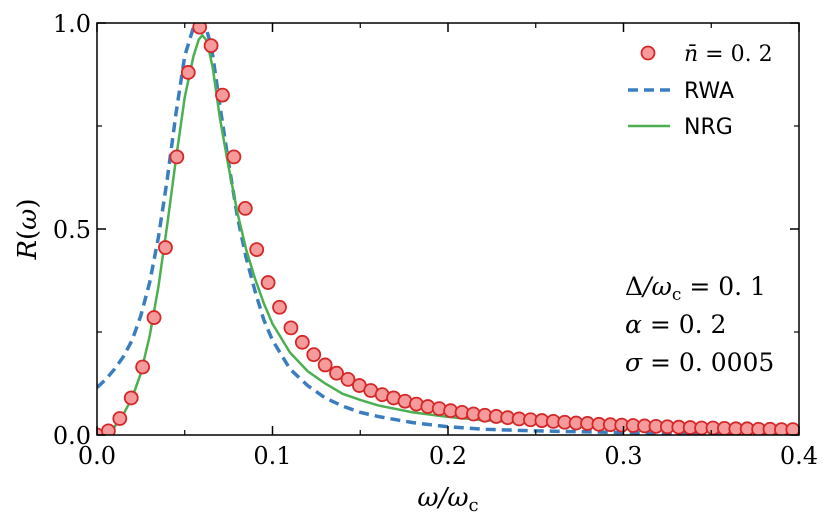 The width and height of the screenshot is (831, 521). Describe the element at coordinates (708, 127) in the screenshot. I see `legend-label-nrg: NRG` at that location.